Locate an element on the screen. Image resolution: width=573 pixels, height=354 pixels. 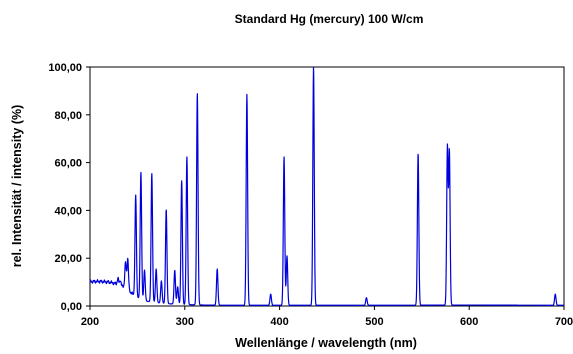
y-tick-label: 20,00 is located at coordinates (68, 259).